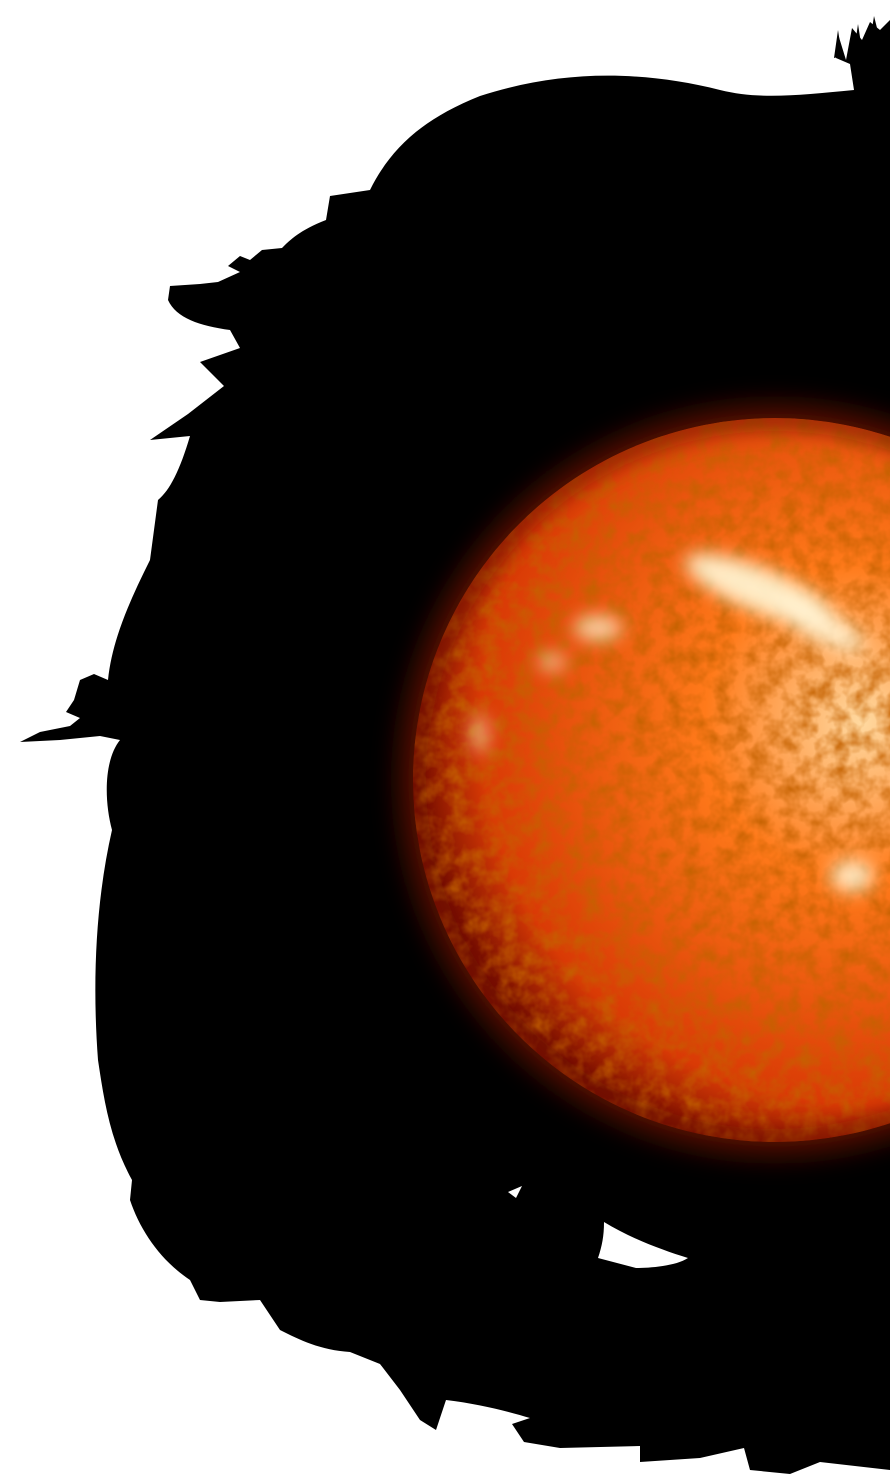 The height and width of the screenshot is (1478, 890). What do you see at coordinates (515, 1192) in the screenshot?
I see `ink-gap-shape-small` at bounding box center [515, 1192].